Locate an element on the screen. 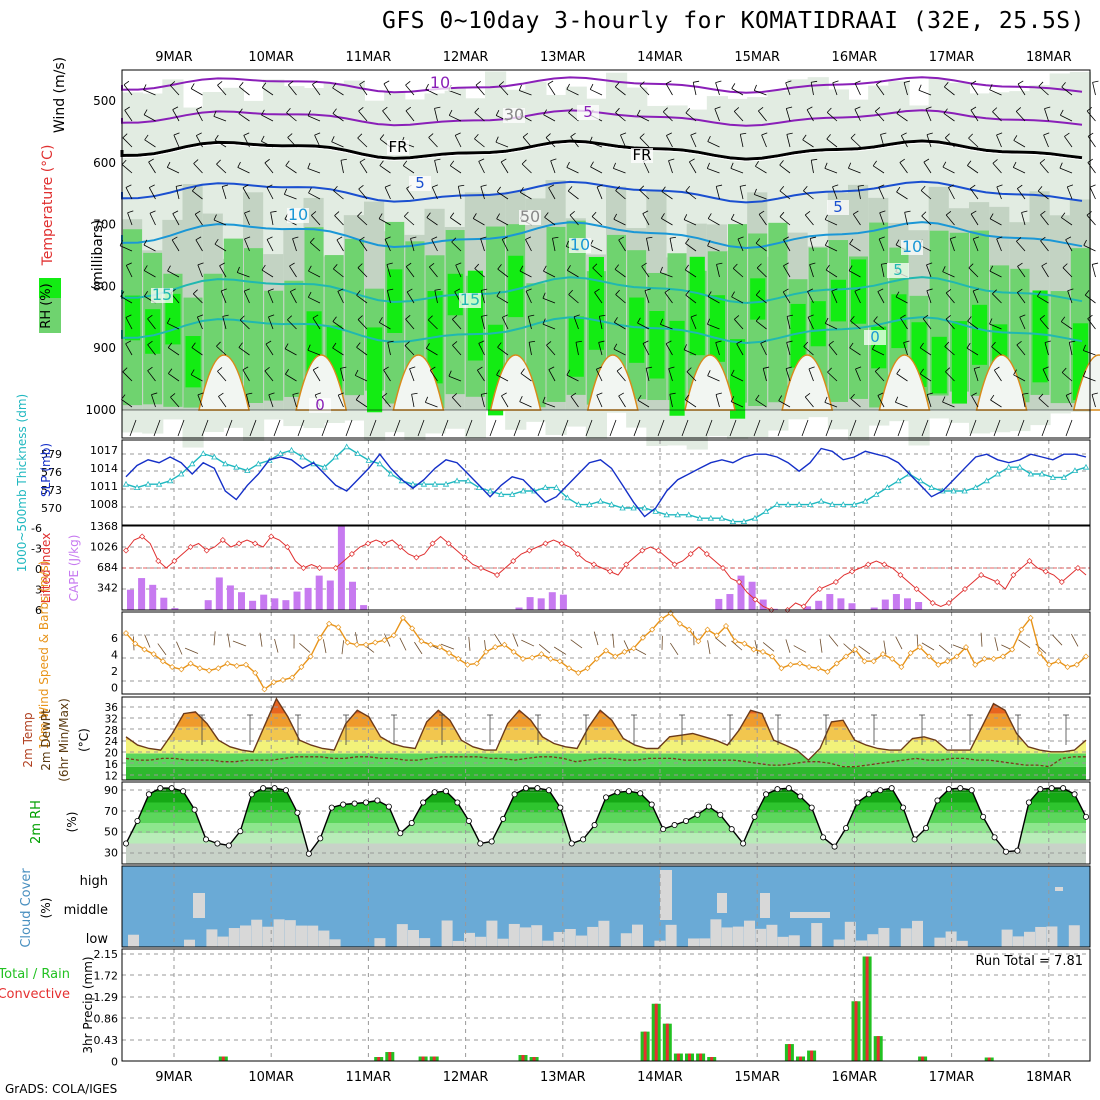 This screenshot has width=1100, height=1100. li-tick: 6 is located at coordinates (38, 610).